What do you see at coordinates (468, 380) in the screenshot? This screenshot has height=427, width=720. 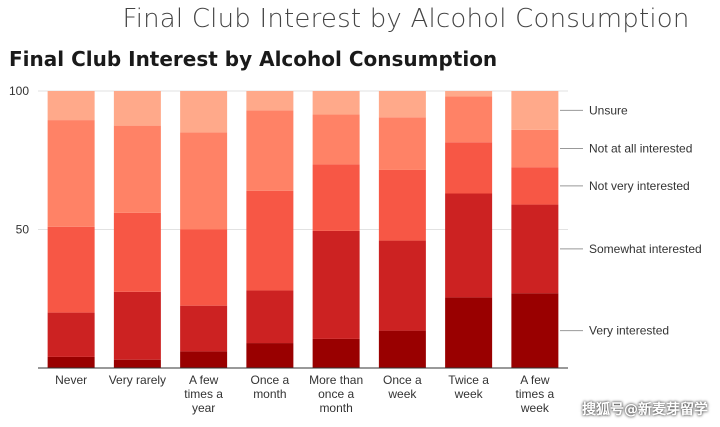 I see `category-label: Twice a` at bounding box center [468, 380].